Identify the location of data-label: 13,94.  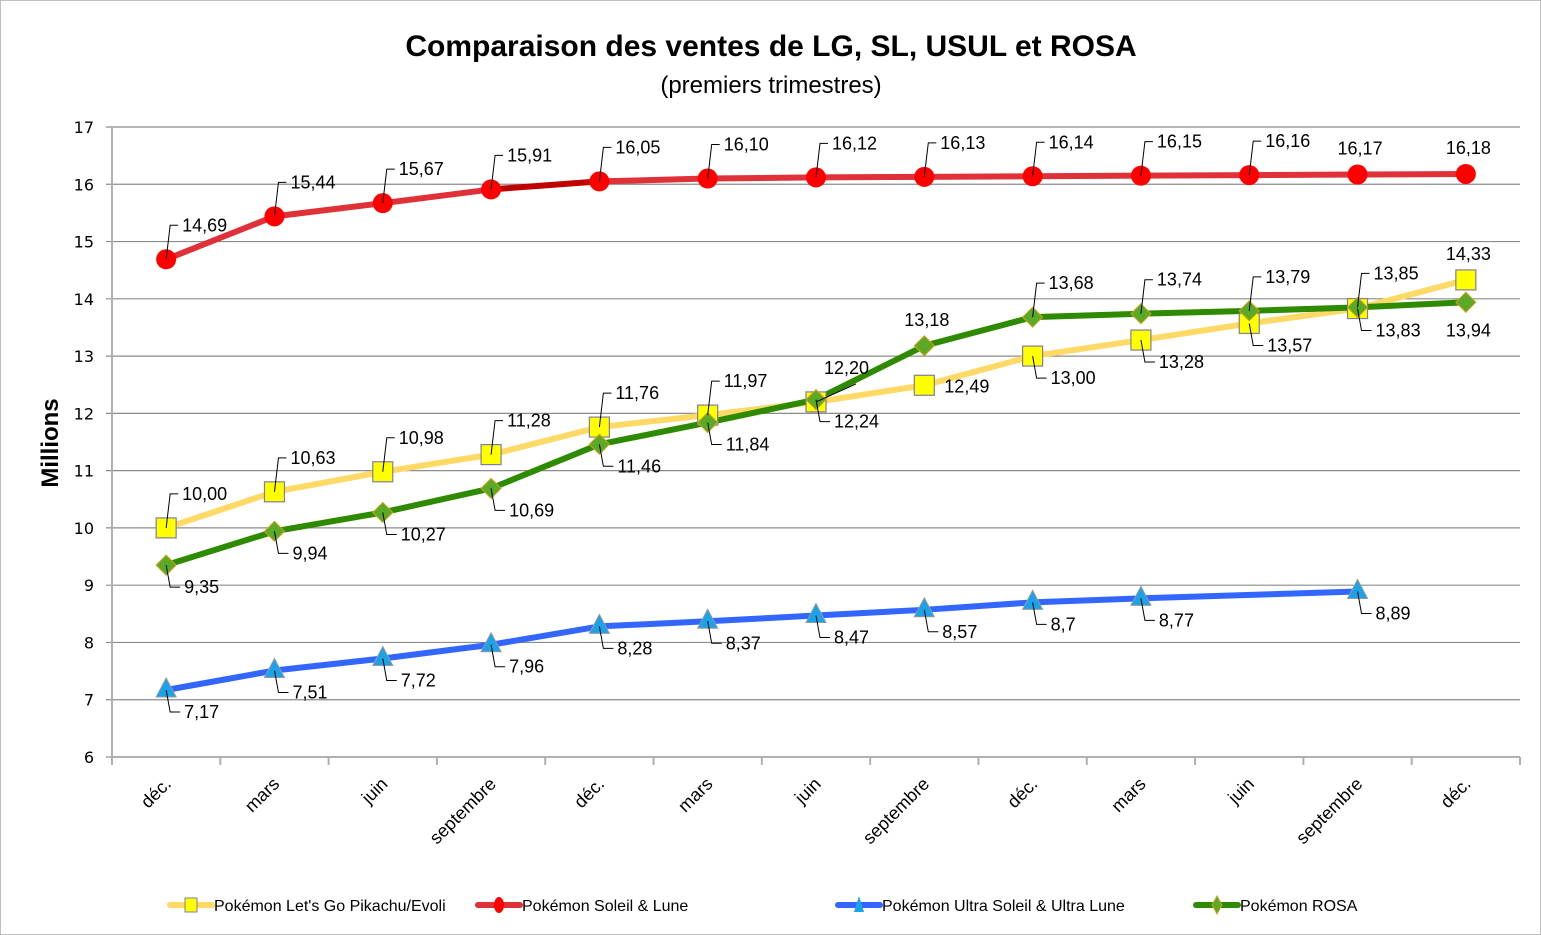
(1468, 330).